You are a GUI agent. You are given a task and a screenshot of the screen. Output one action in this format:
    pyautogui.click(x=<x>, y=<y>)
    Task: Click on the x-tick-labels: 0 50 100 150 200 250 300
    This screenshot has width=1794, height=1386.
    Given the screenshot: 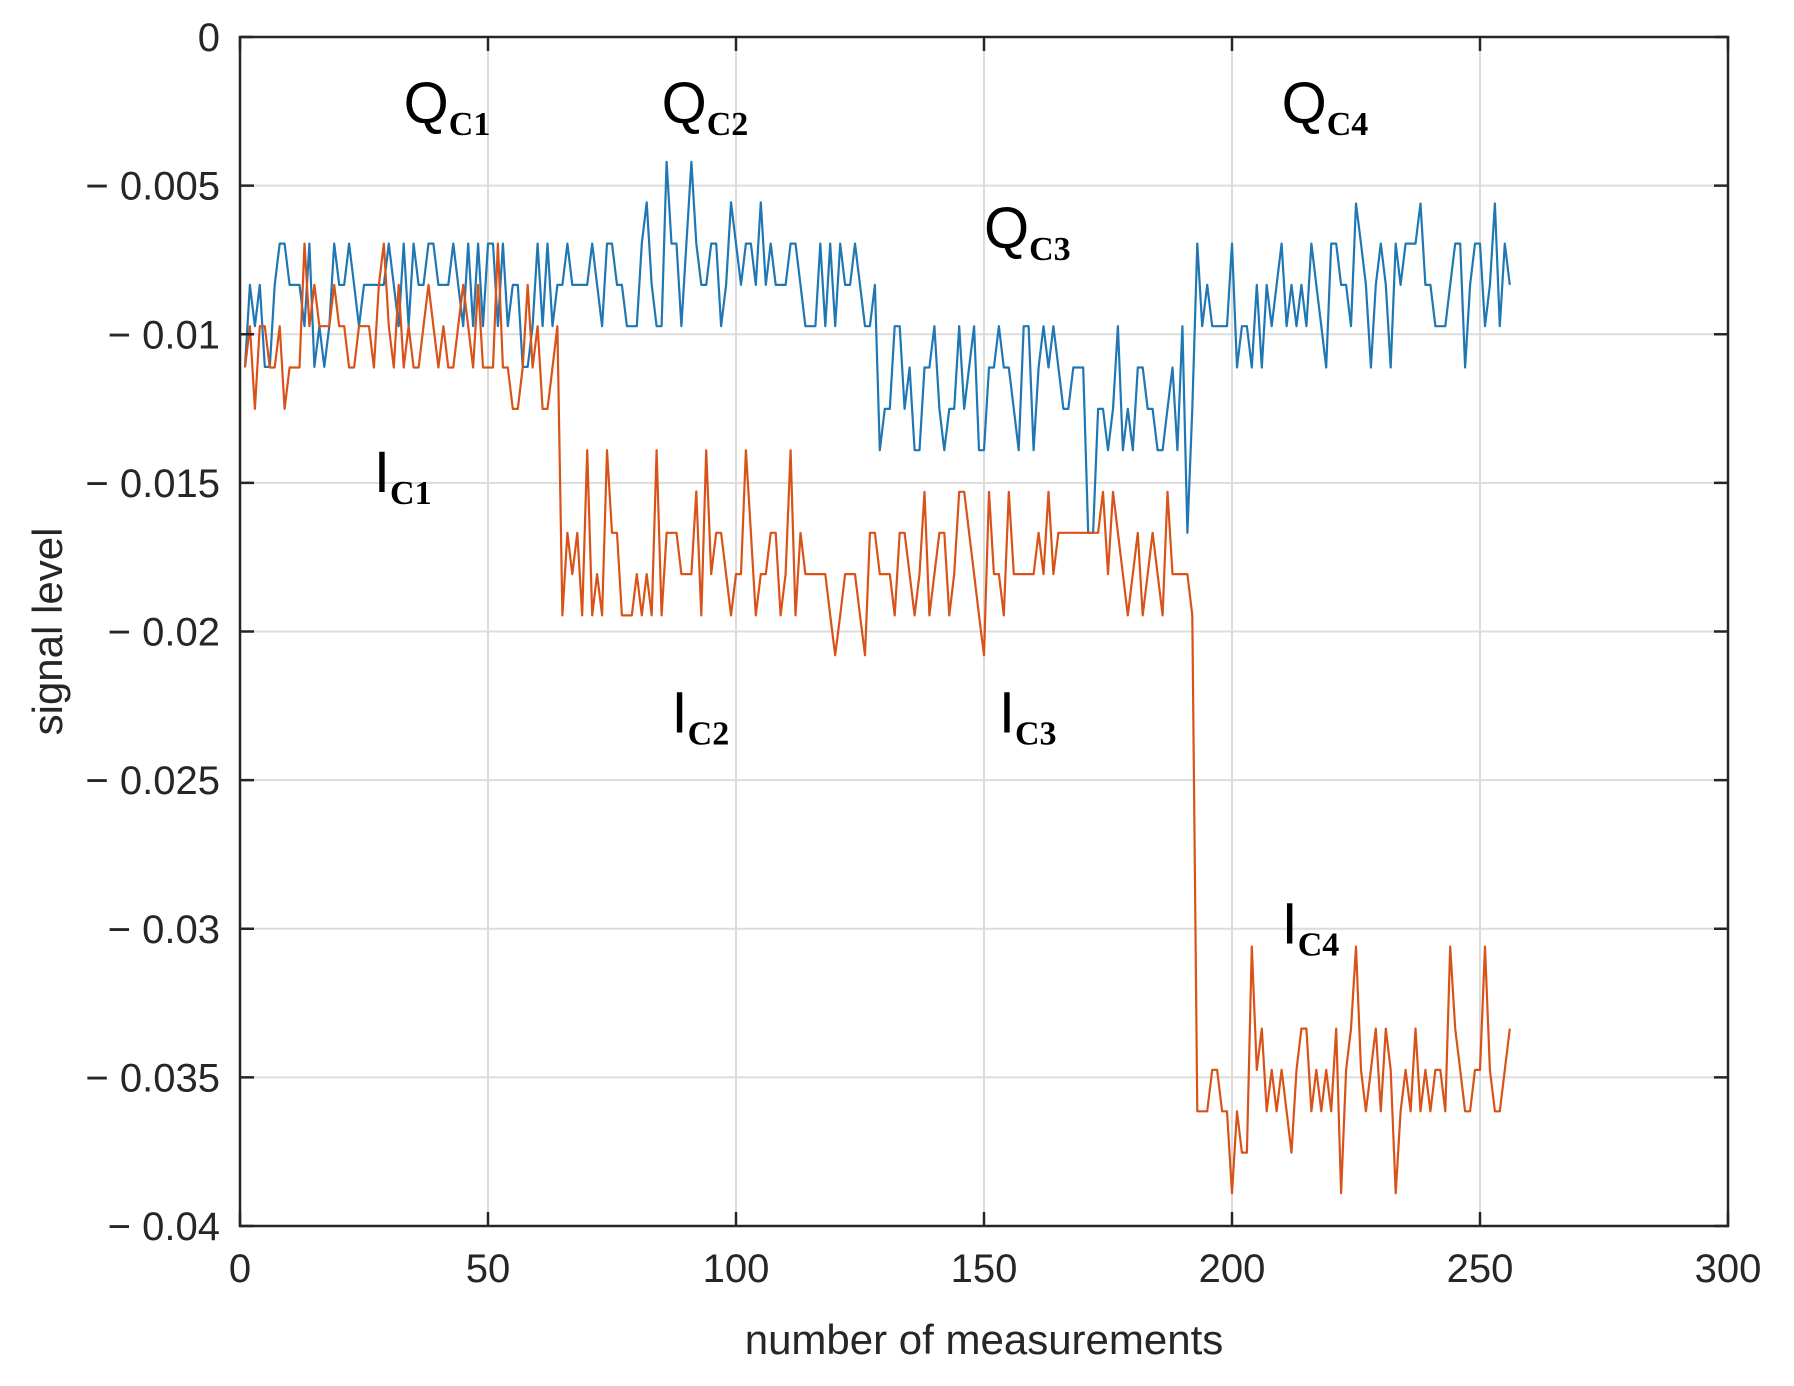 What is the action you would take?
    pyautogui.click(x=995, y=1269)
    